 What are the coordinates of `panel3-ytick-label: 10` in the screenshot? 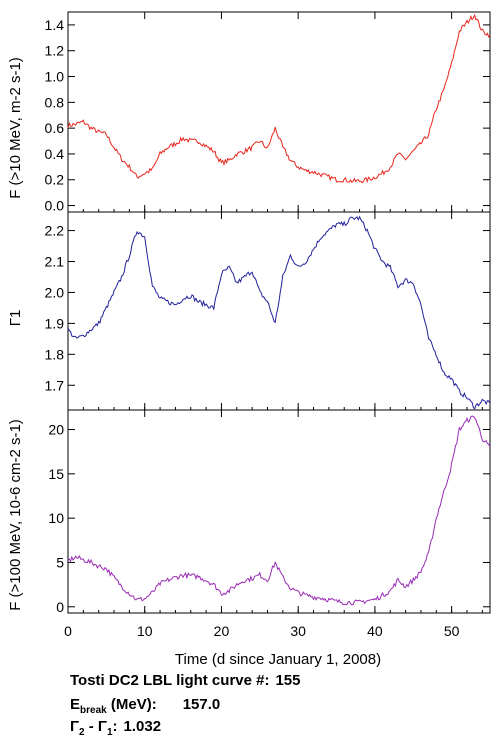 It's located at (56, 518).